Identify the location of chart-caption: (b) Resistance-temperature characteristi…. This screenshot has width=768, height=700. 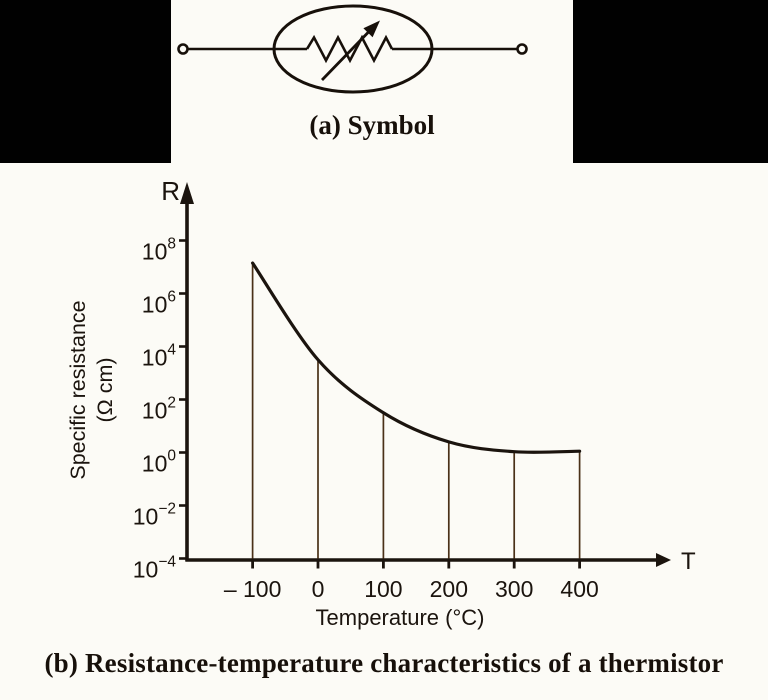
(384, 663).